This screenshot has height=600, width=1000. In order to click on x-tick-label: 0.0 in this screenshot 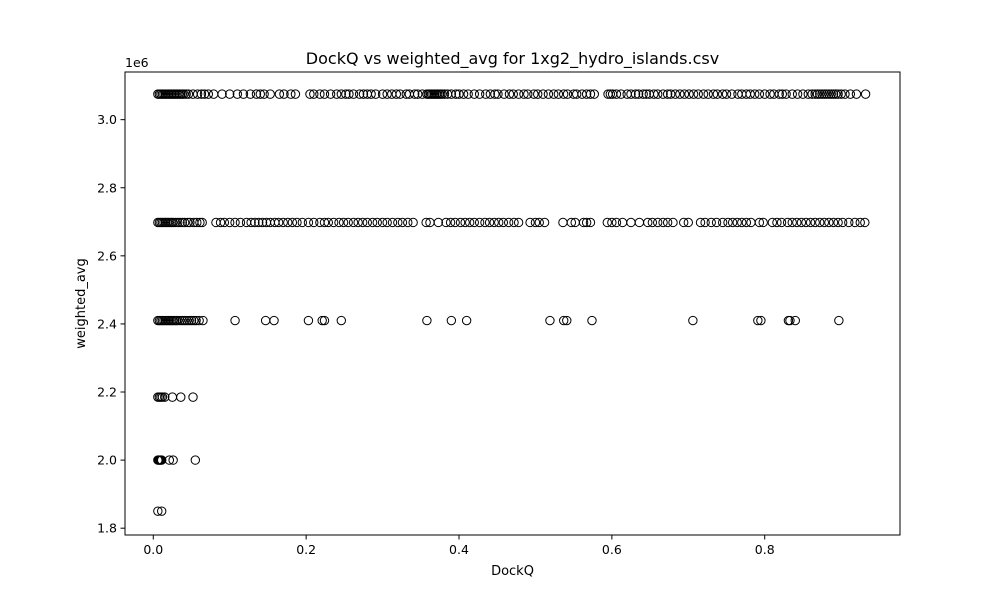, I will do `click(153, 549)`.